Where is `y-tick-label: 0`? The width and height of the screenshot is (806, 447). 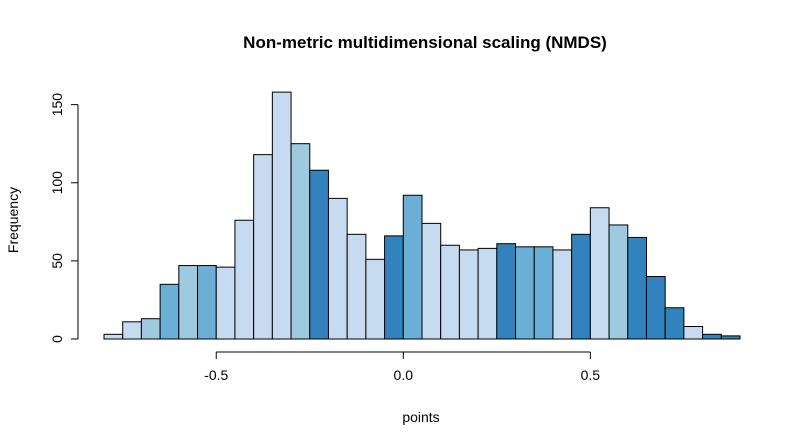
y-tick-label: 0 is located at coordinates (57, 339).